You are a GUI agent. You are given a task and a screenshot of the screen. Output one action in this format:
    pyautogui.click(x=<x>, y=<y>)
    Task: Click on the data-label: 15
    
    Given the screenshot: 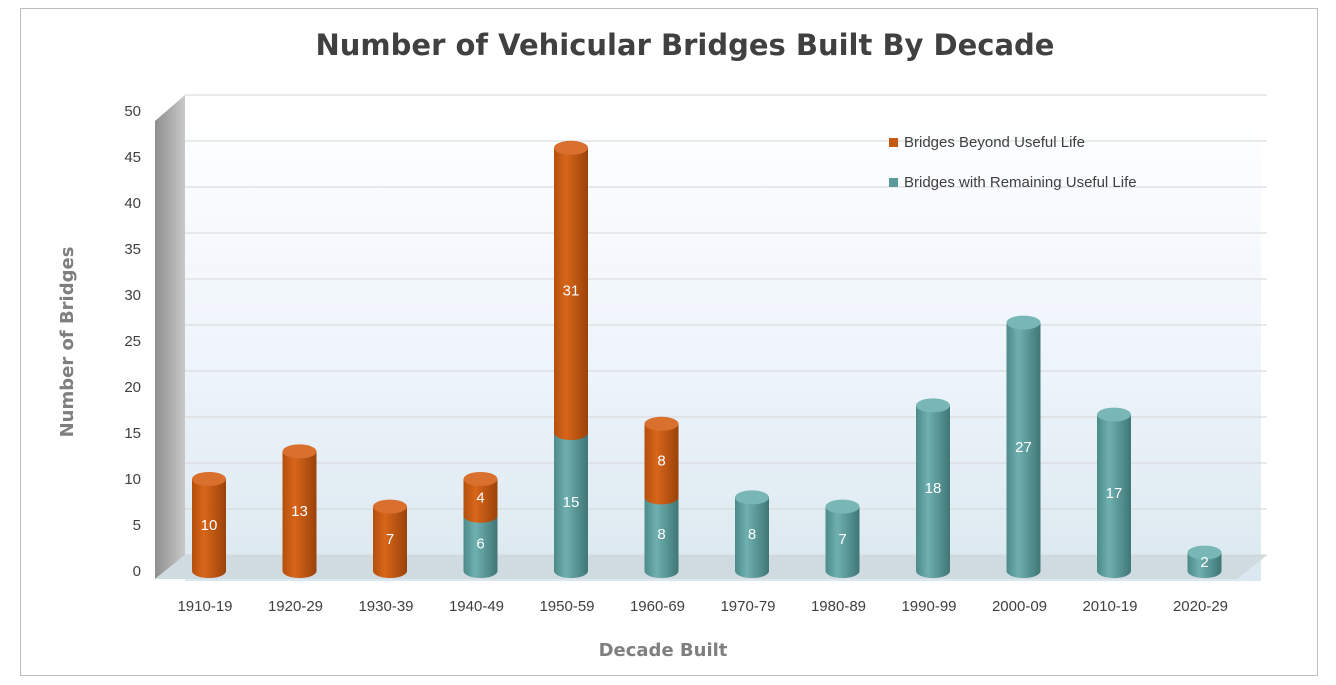 What is the action you would take?
    pyautogui.click(x=571, y=502)
    